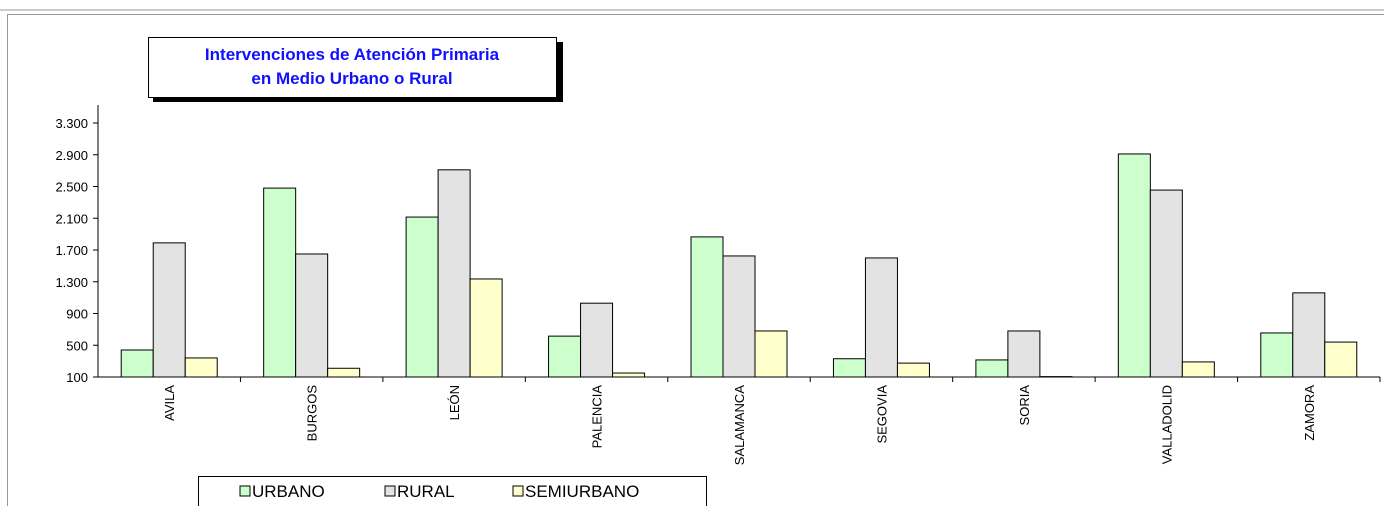 This screenshot has height=511, width=1384. Describe the element at coordinates (1166, 424) in the screenshot. I see `x-tick-label: VALLADOLID` at that location.